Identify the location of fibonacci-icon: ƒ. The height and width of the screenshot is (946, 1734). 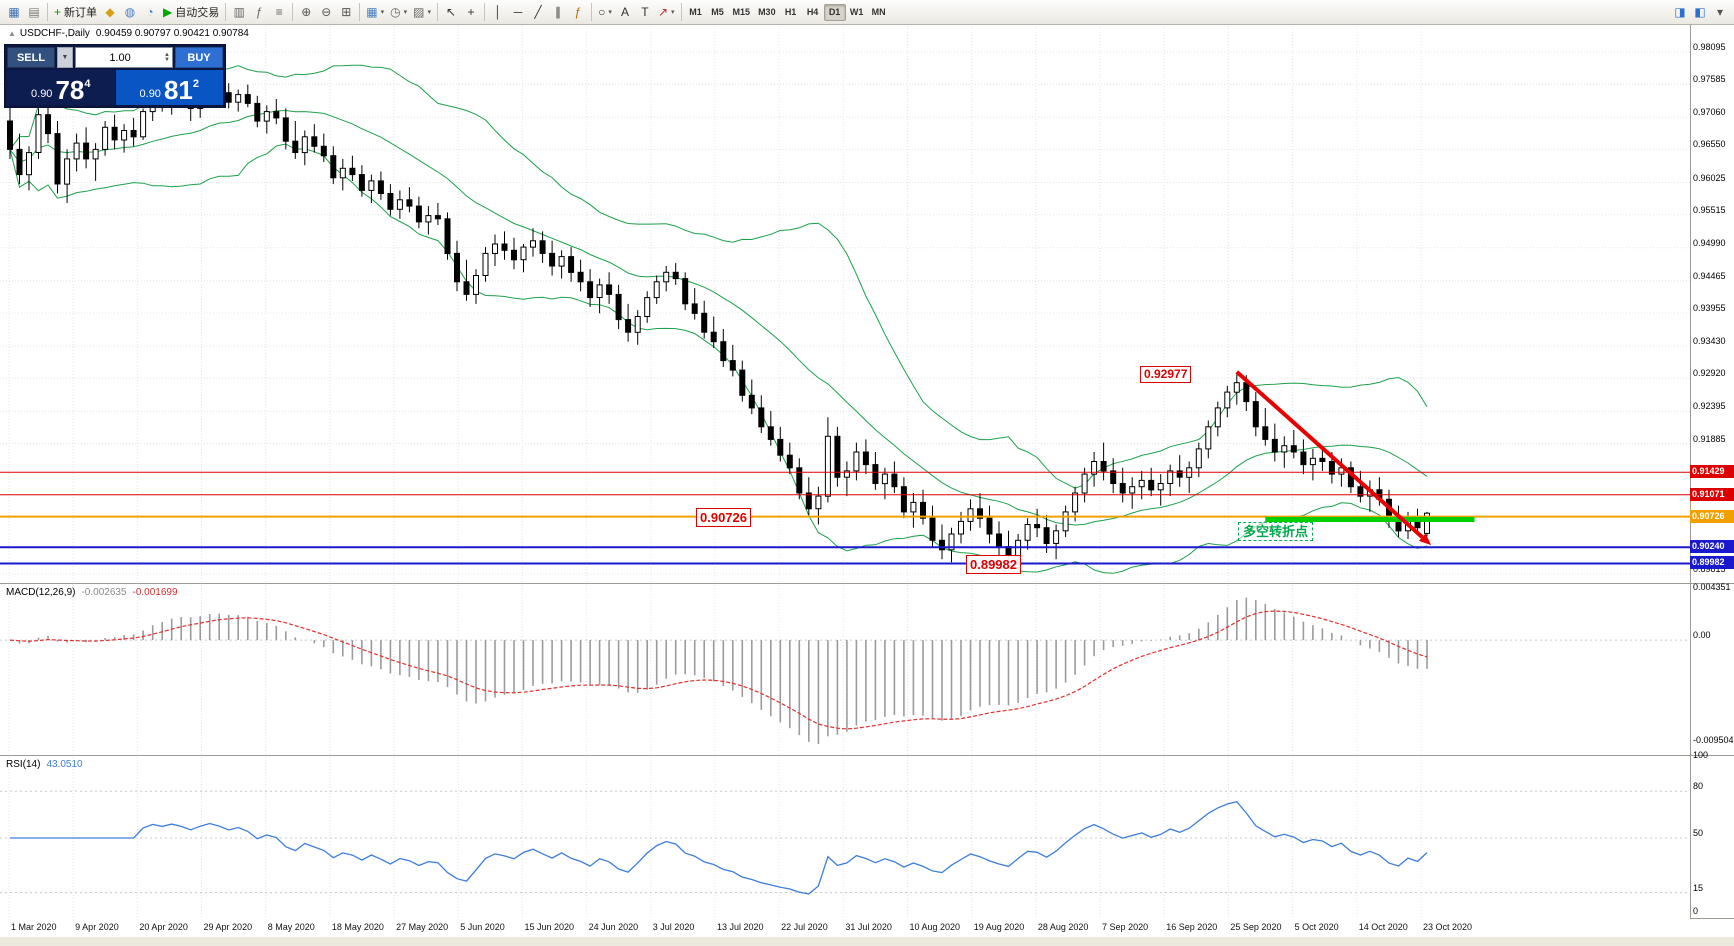
(578, 12).